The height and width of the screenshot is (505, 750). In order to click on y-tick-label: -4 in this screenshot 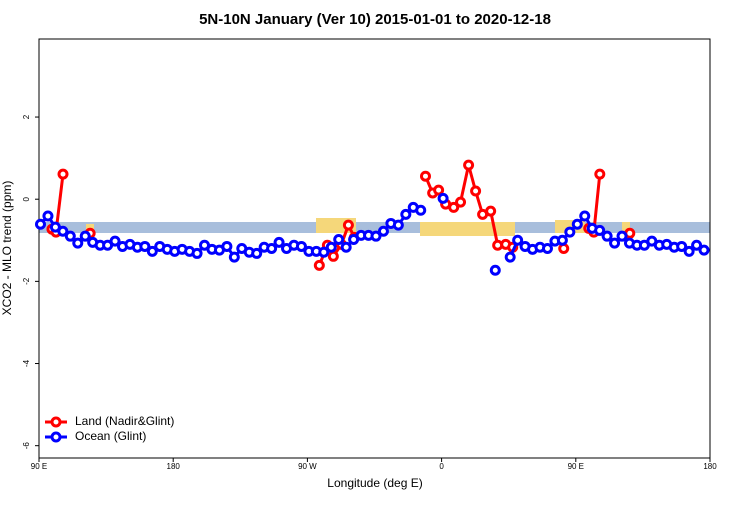, I will do `click(26, 363)`.